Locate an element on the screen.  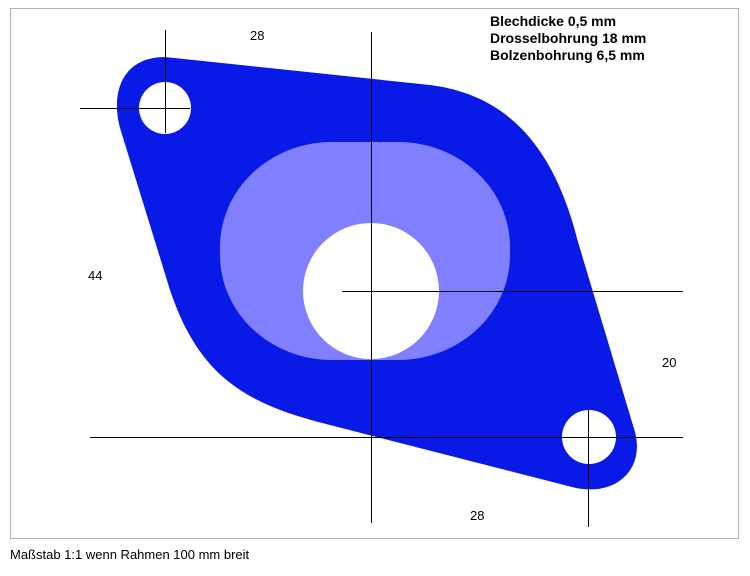
spec-throttle-bore: Drosselbohrung 18 mm is located at coordinates (568, 38).